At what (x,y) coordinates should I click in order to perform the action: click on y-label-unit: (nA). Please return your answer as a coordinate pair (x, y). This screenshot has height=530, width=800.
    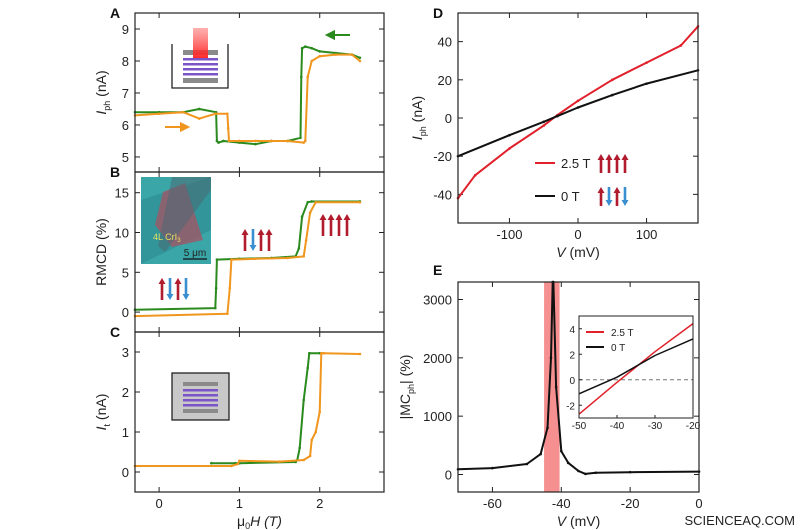
    Looking at the image, I should click on (417, 111).